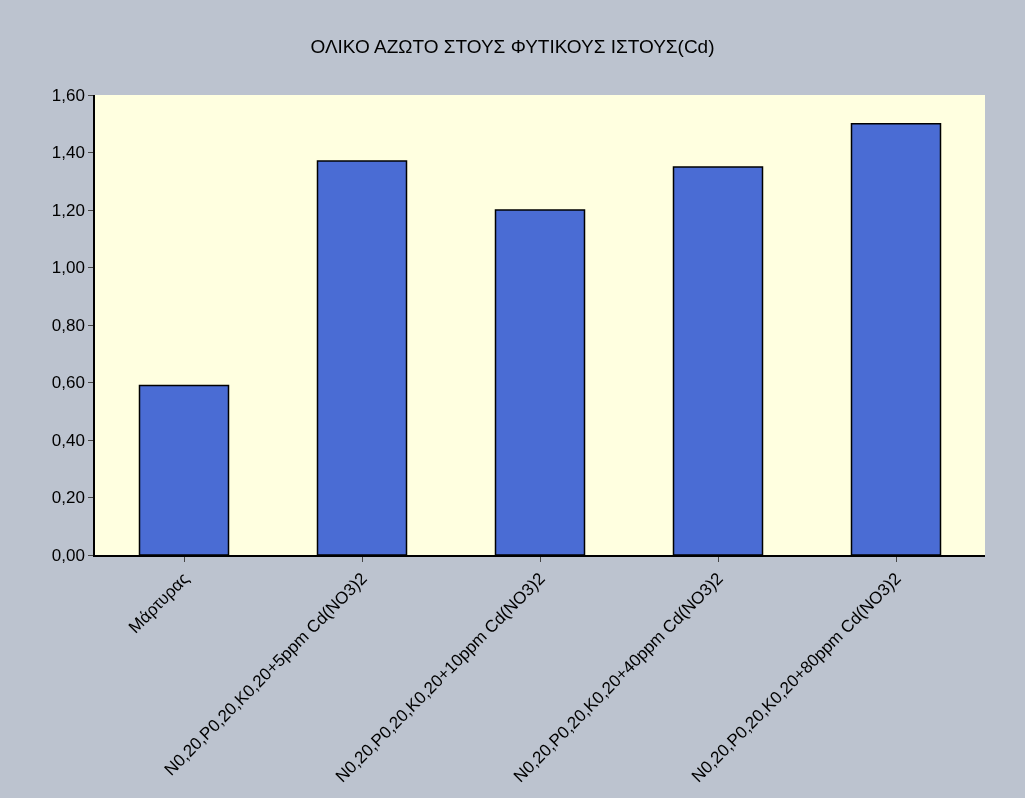  Describe the element at coordinates (68, 153) in the screenshot. I see `y-tick-label: 1,40` at that location.